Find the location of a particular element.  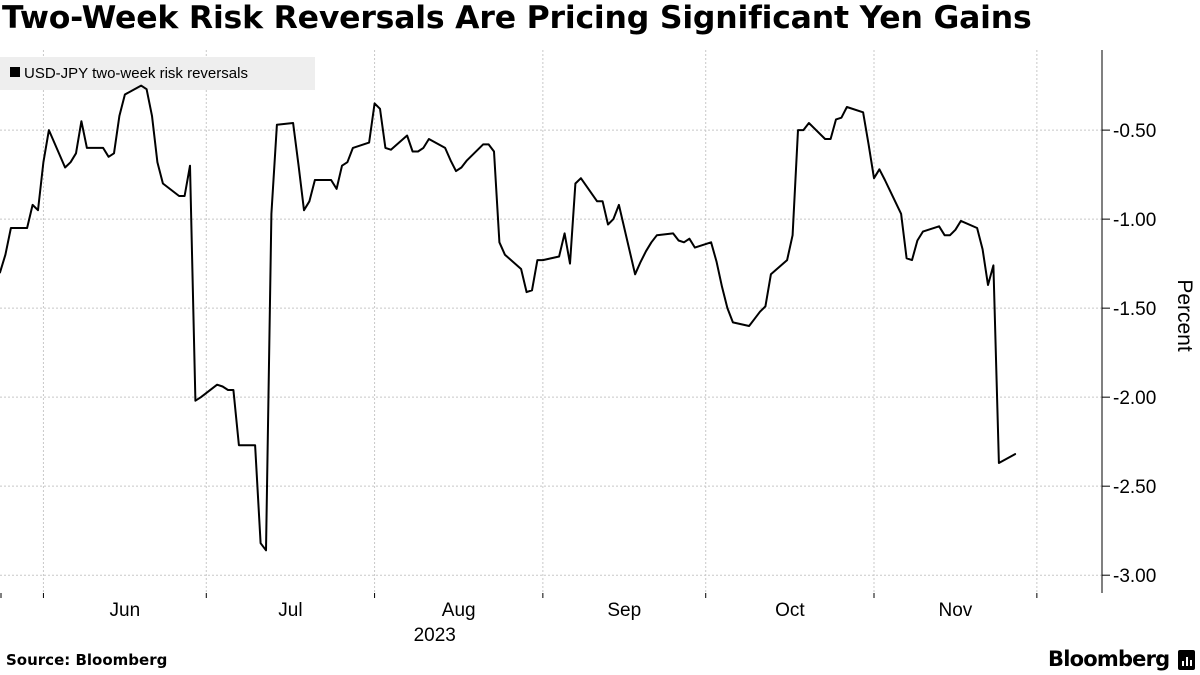

legend-background is located at coordinates (157, 73).